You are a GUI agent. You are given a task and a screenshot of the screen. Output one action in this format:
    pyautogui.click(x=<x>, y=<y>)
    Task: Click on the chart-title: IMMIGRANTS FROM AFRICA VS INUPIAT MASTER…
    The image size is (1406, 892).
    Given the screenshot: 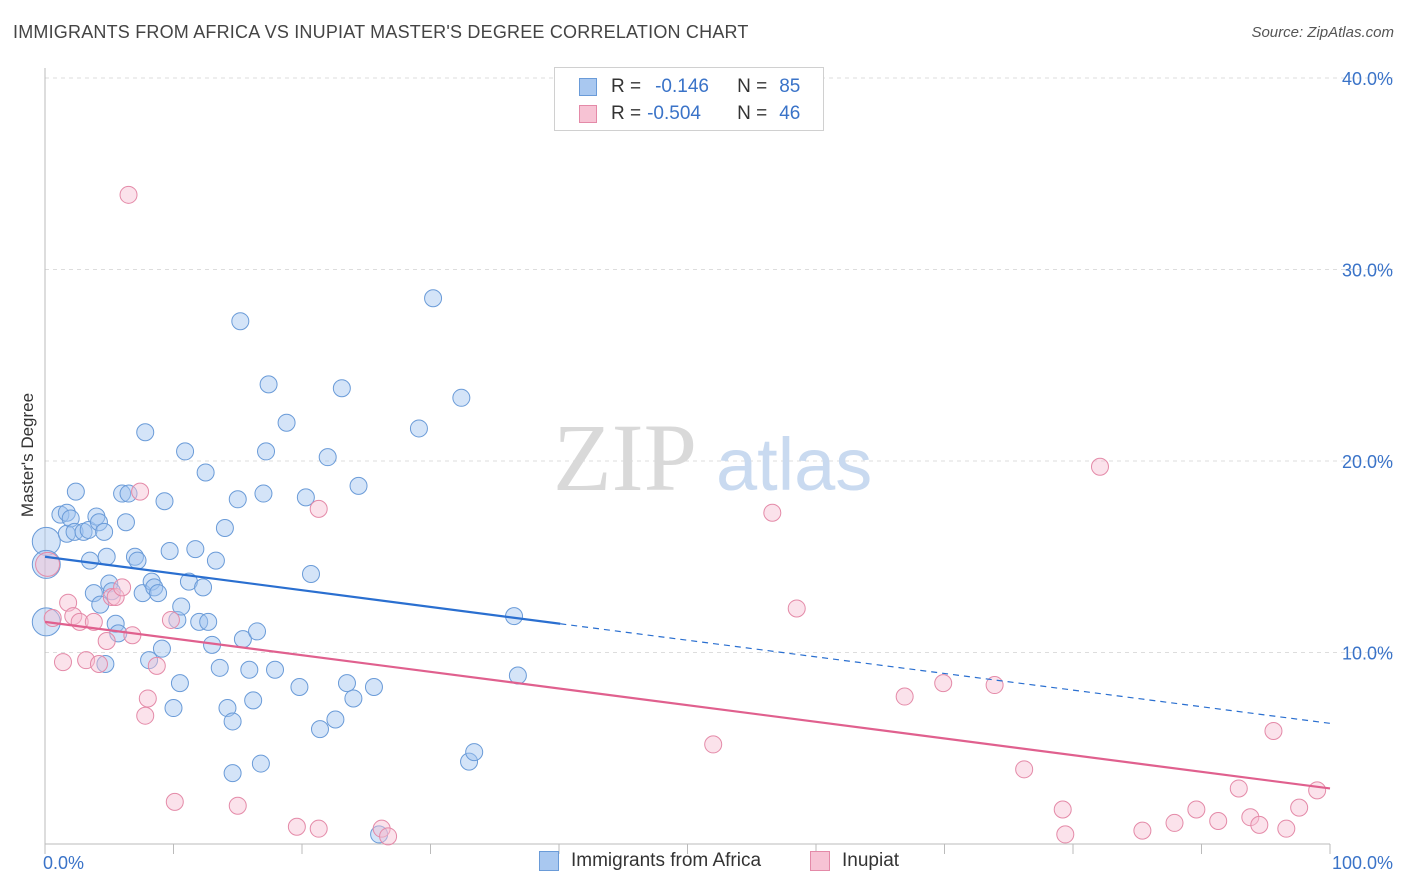 What is the action you would take?
    pyautogui.click(x=381, y=32)
    